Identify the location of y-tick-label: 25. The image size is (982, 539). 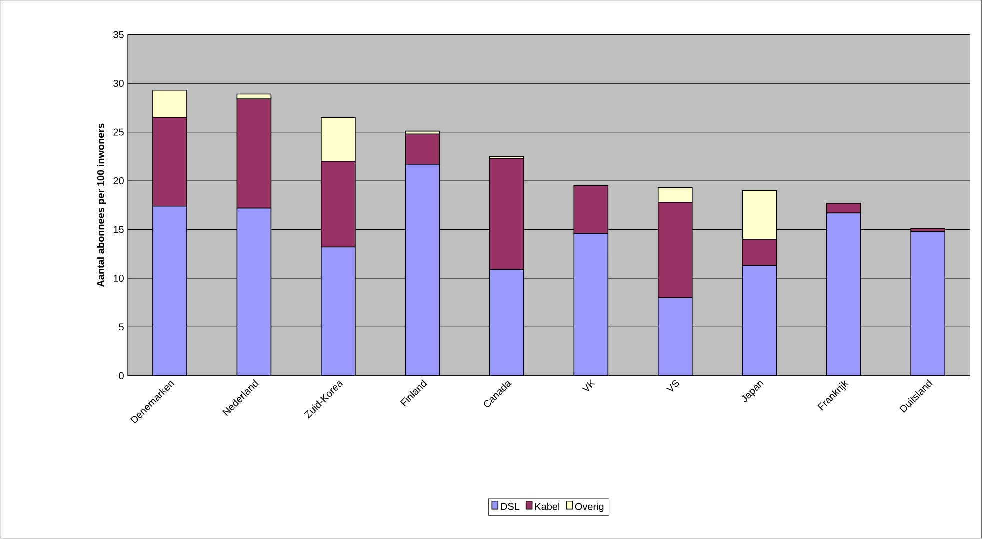
(119, 132).